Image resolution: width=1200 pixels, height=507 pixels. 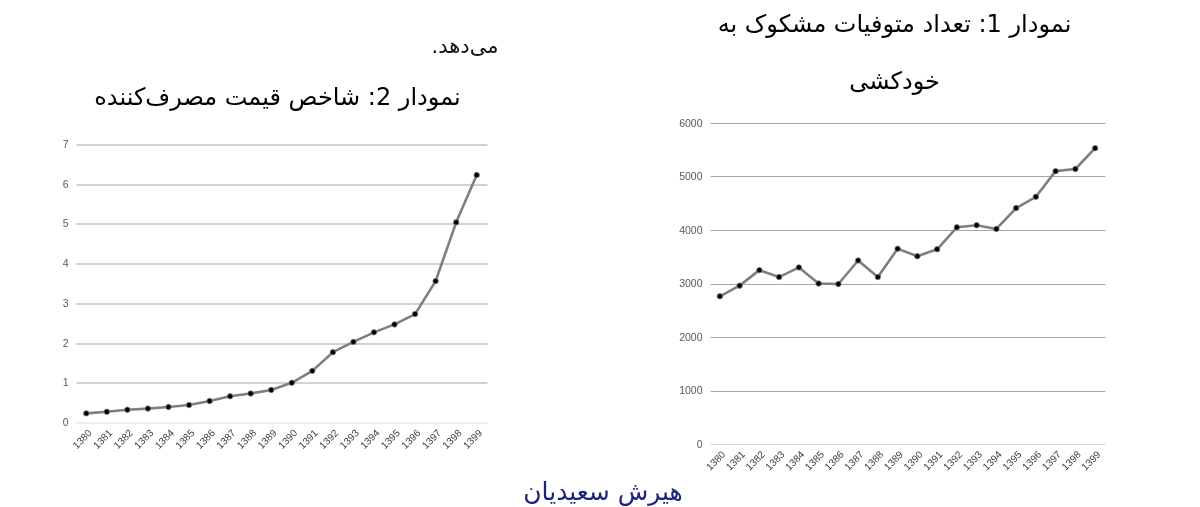 I want to click on y-tick-label: 4, so click(x=65, y=263).